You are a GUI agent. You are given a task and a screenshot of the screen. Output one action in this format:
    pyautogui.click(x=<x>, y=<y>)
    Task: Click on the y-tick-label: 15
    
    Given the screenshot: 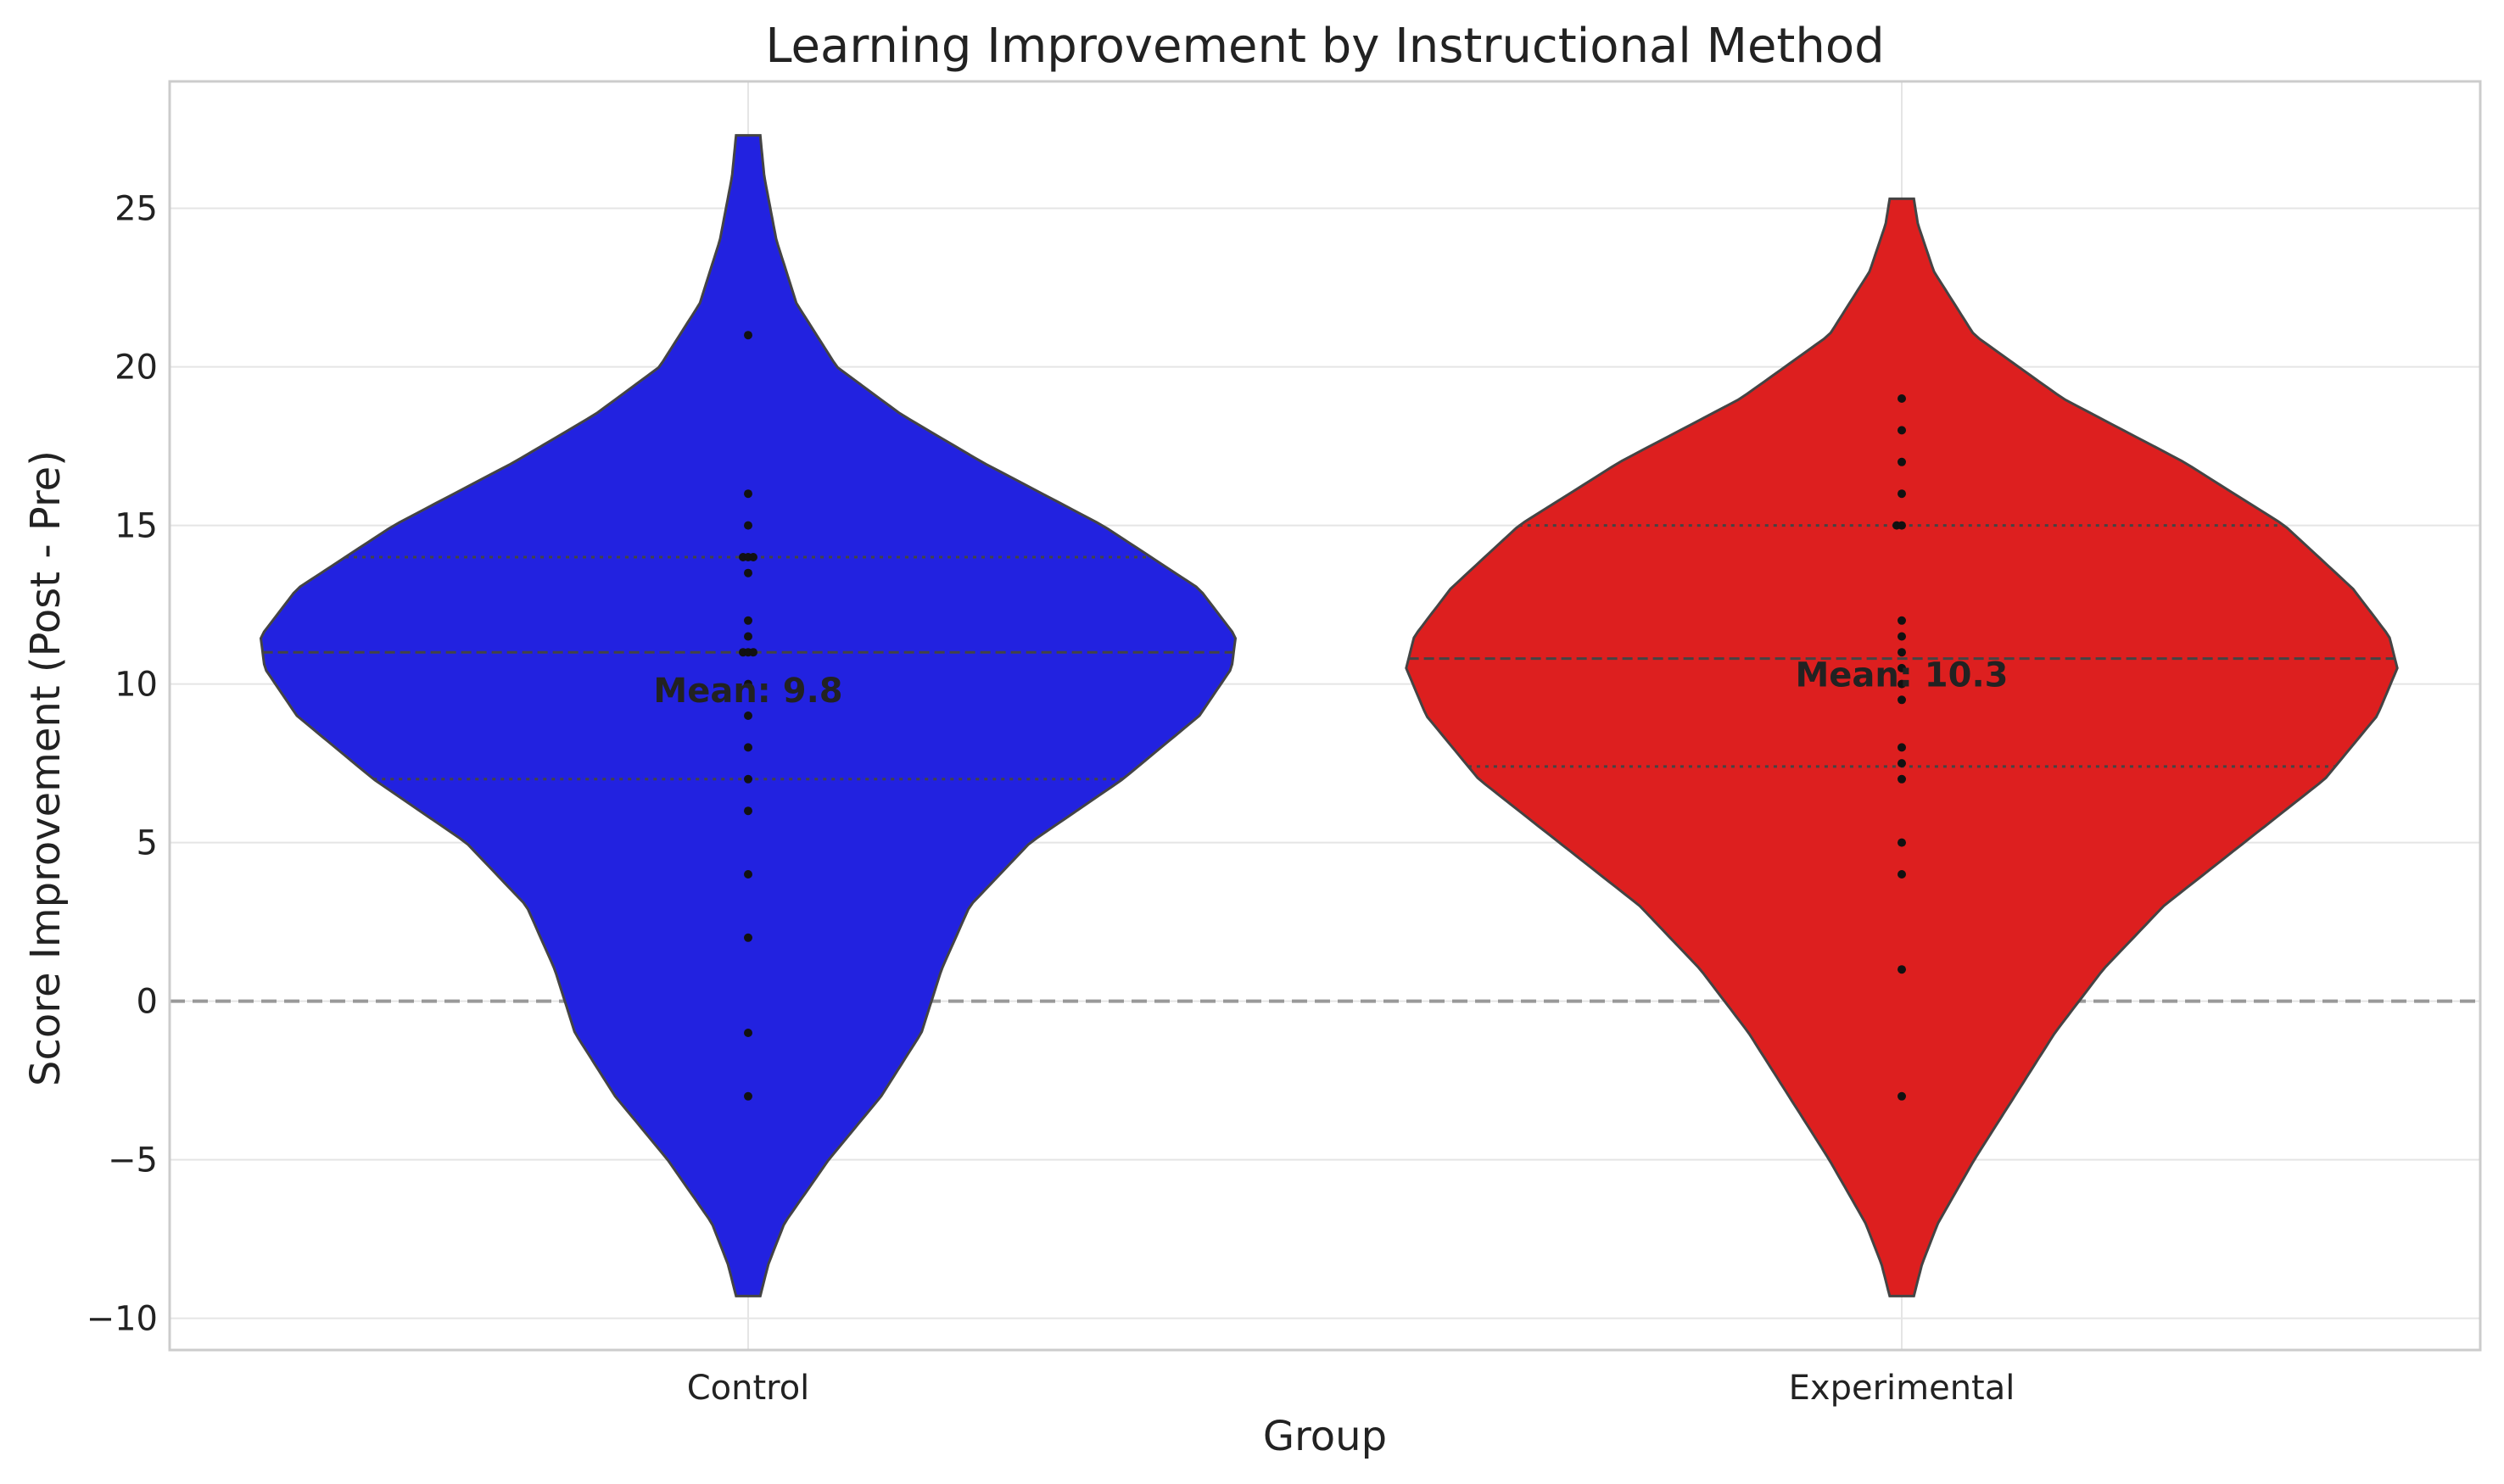 What is the action you would take?
    pyautogui.click(x=136, y=526)
    